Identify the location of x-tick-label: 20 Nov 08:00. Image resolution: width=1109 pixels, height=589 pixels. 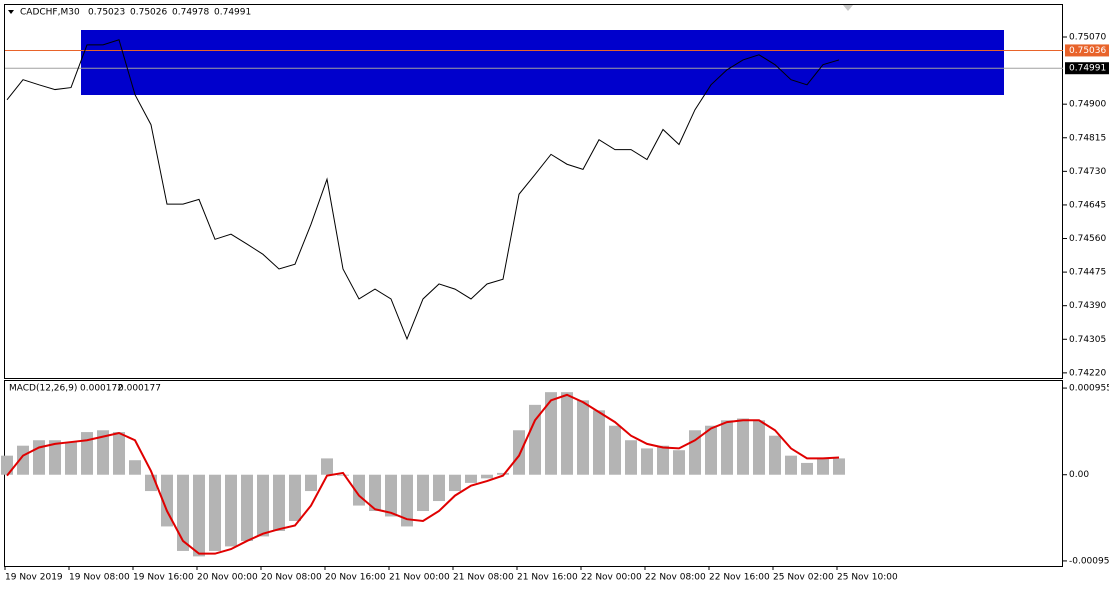
(291, 578).